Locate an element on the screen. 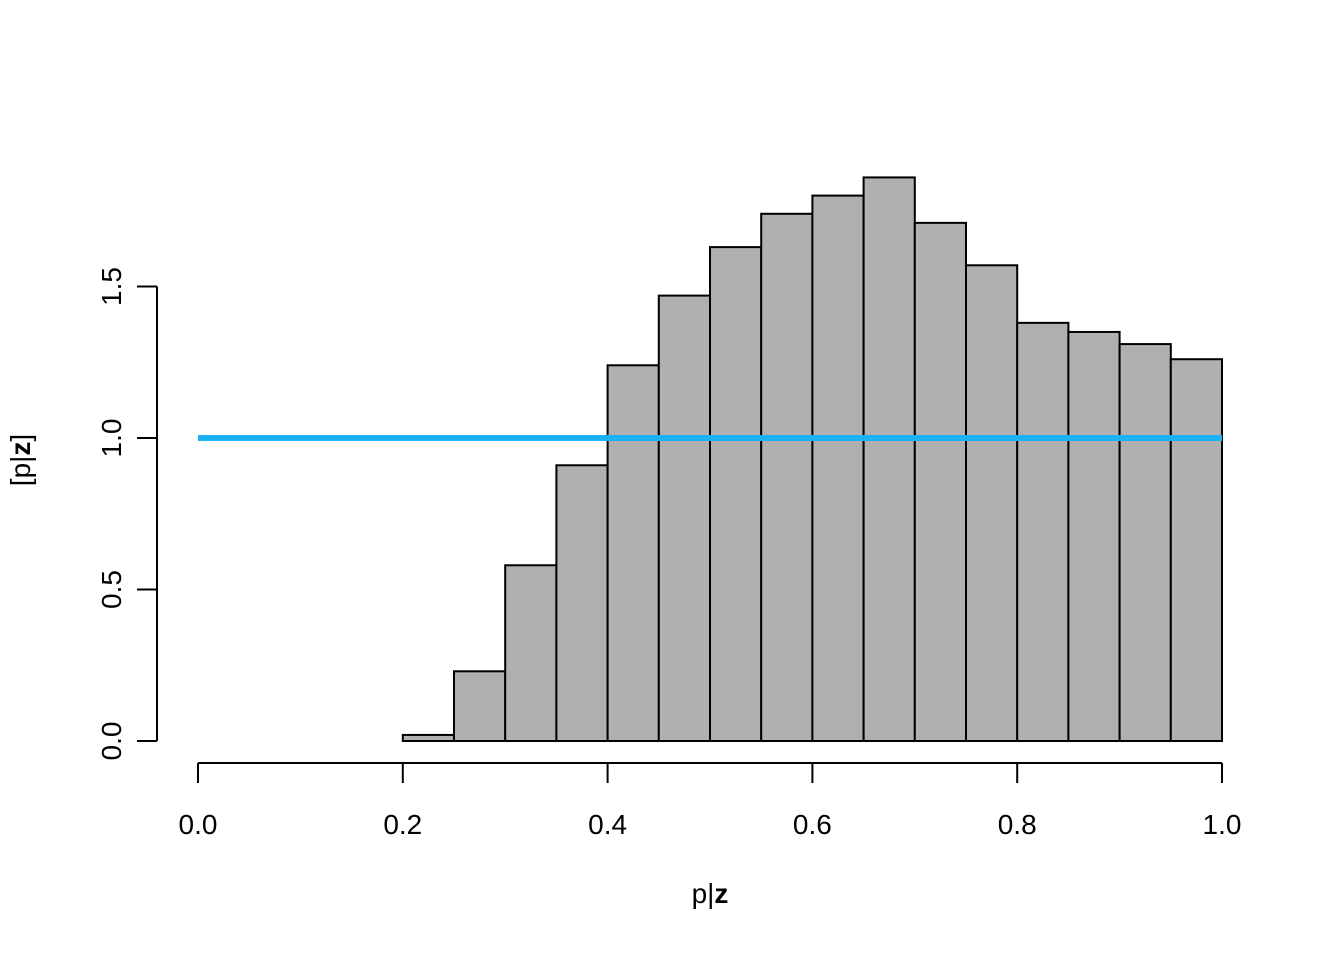 This screenshot has width=1344, height=960. x-tick-label: 1.0 is located at coordinates (1222, 824).